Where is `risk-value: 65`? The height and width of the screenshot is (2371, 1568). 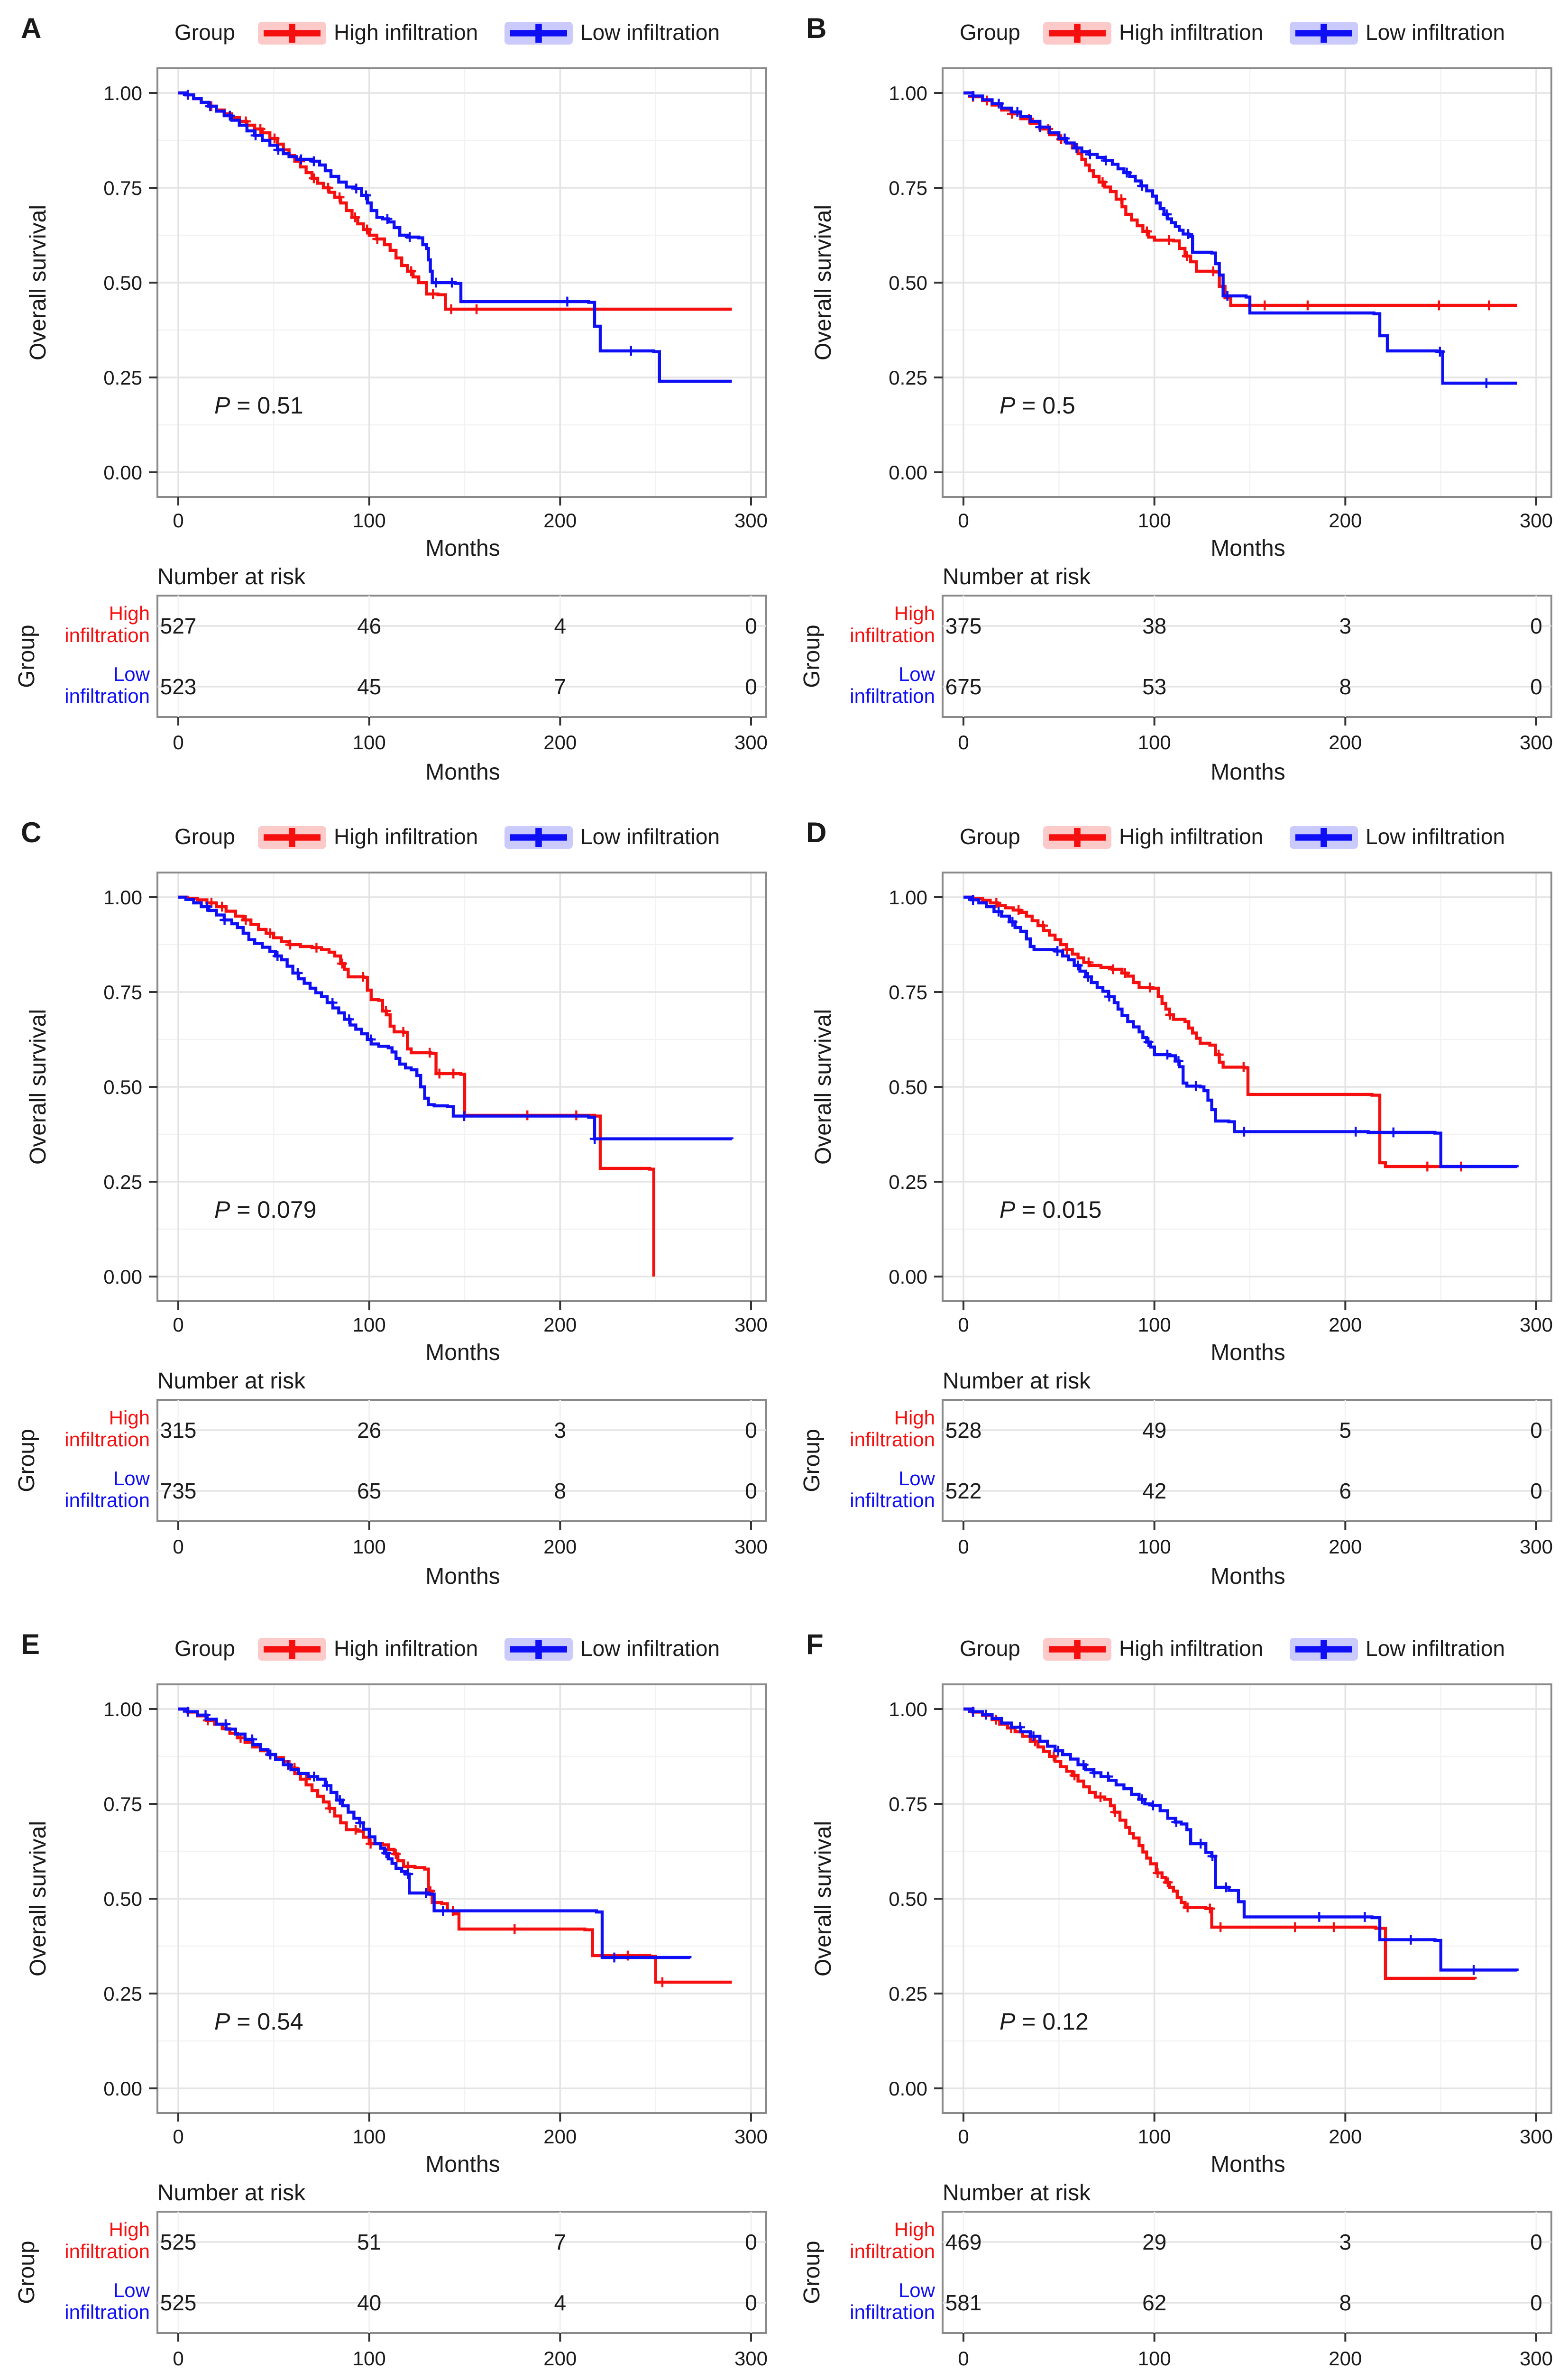 risk-value: 65 is located at coordinates (369, 1491).